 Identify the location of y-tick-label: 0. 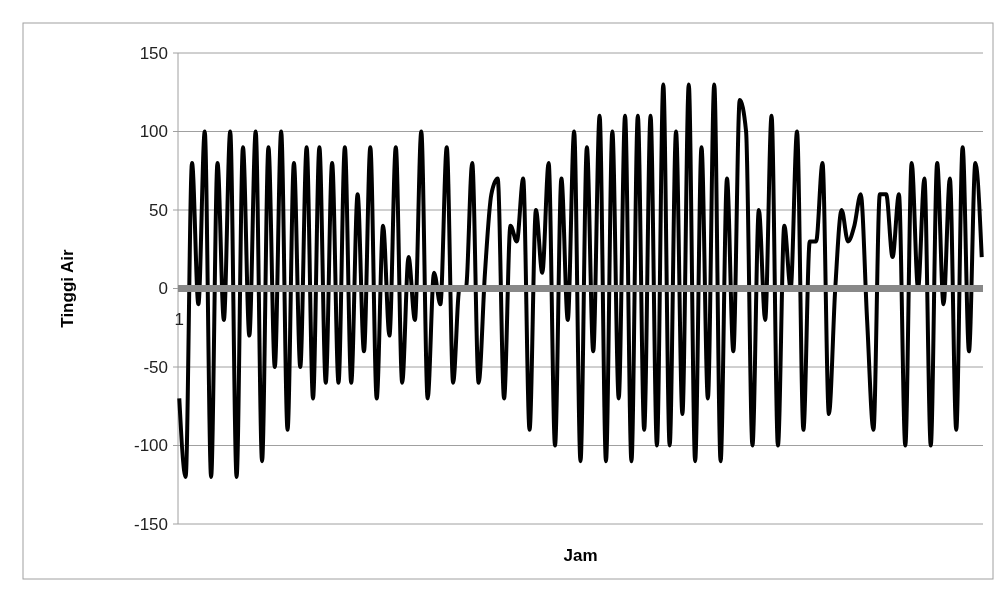
(163, 289).